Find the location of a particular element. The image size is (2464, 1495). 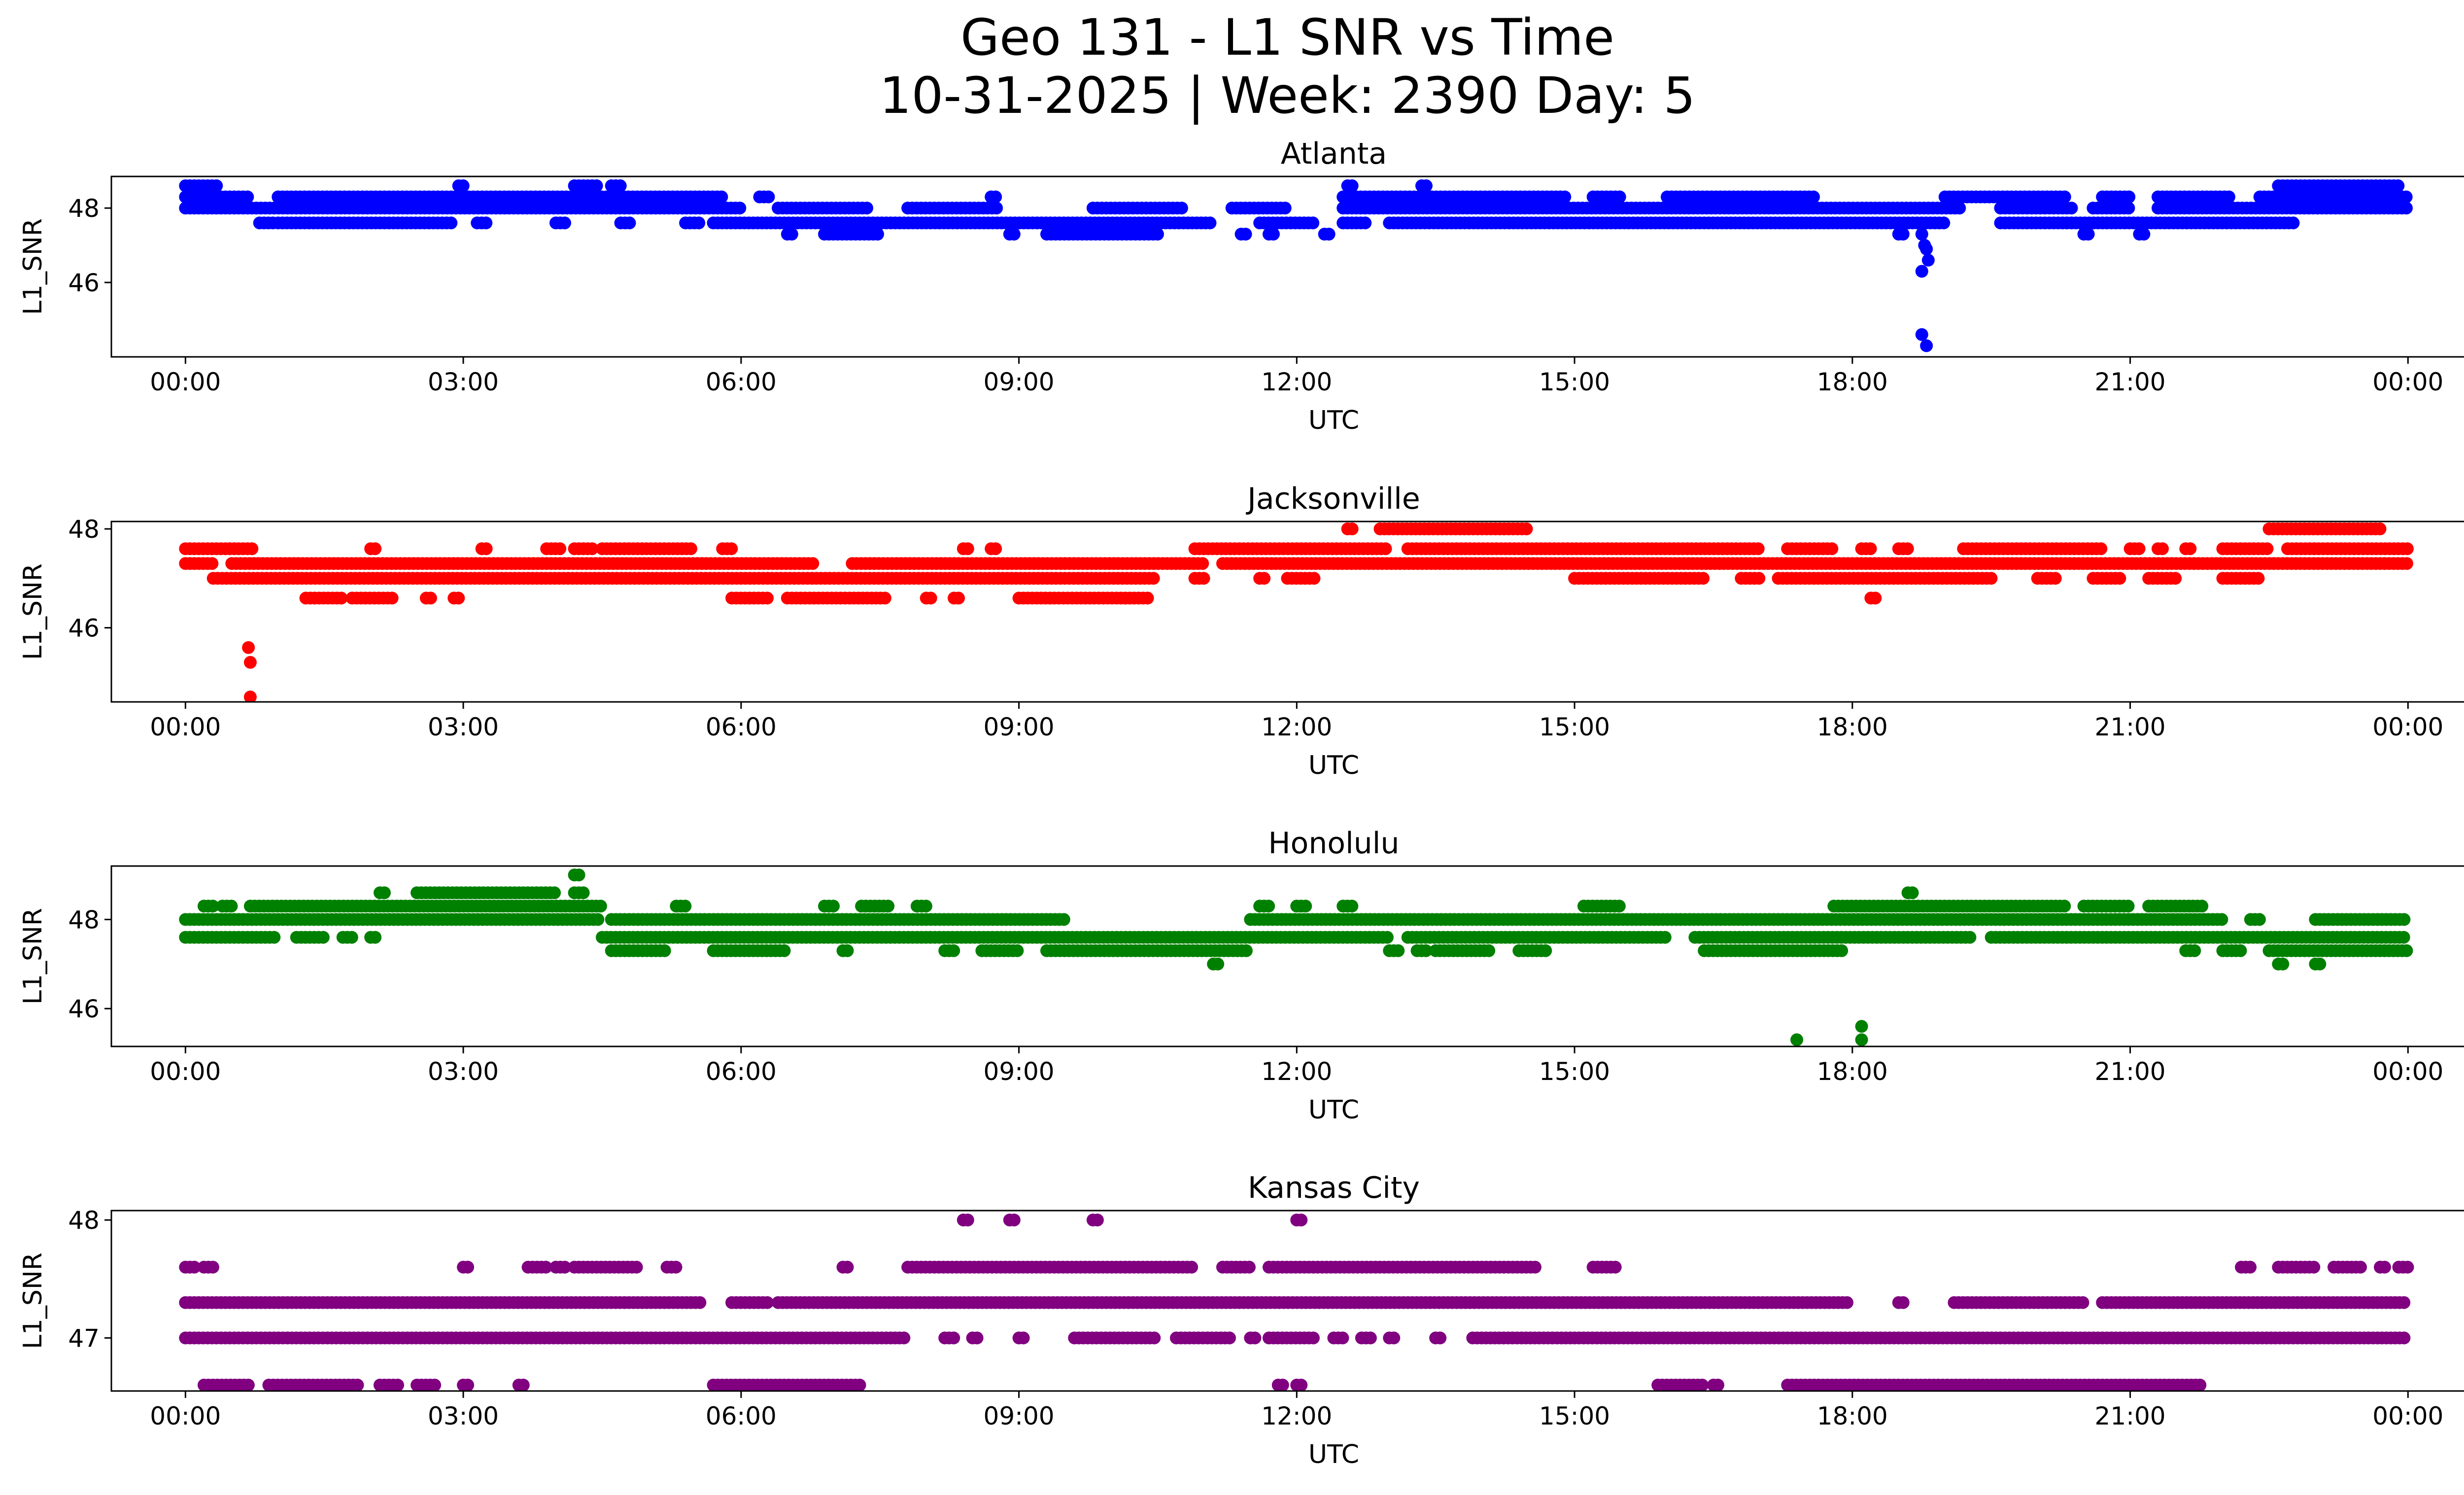

x-tick-label: 21:00 is located at coordinates (2130, 382).